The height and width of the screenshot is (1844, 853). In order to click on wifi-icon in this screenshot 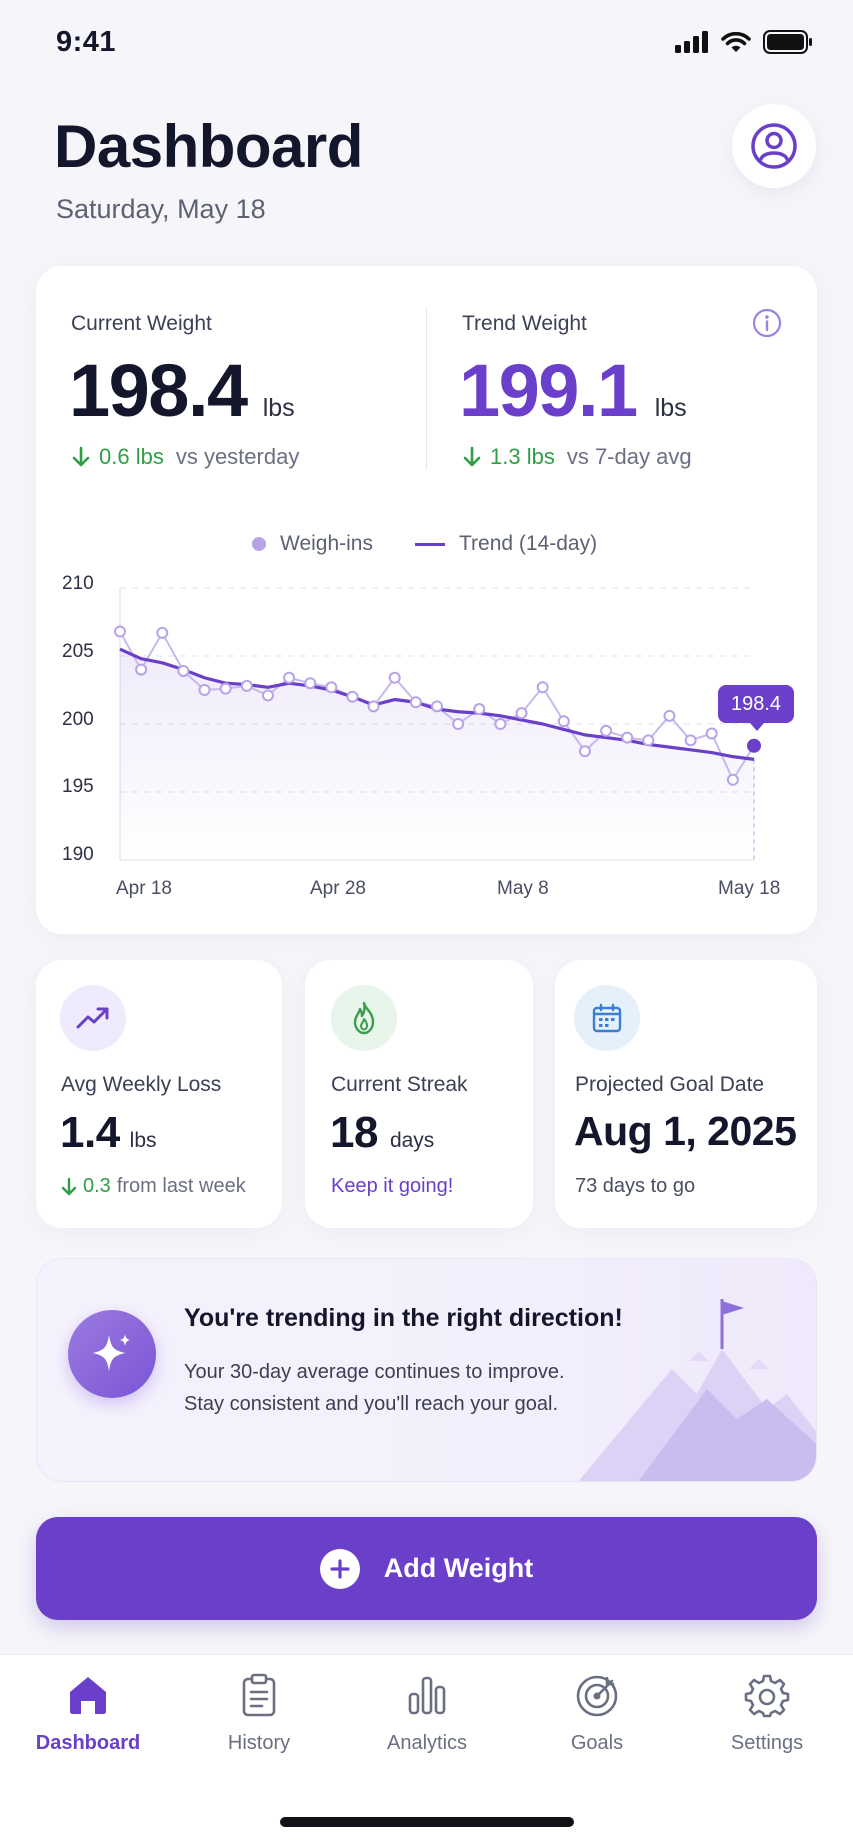, I will do `click(736, 41)`.